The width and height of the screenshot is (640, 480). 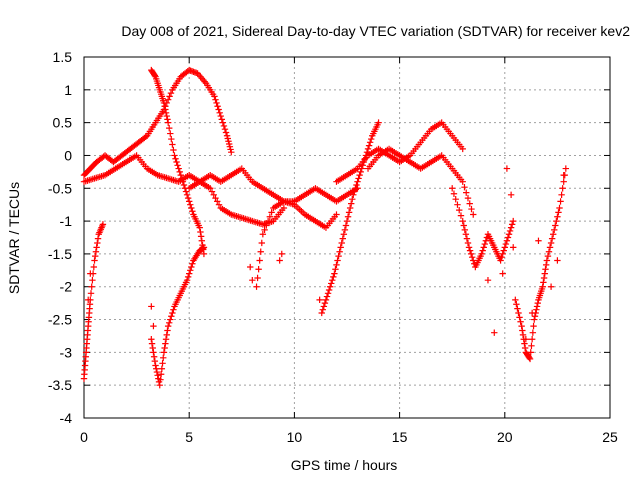 I want to click on y-tick-label: -0.5, so click(x=60, y=188).